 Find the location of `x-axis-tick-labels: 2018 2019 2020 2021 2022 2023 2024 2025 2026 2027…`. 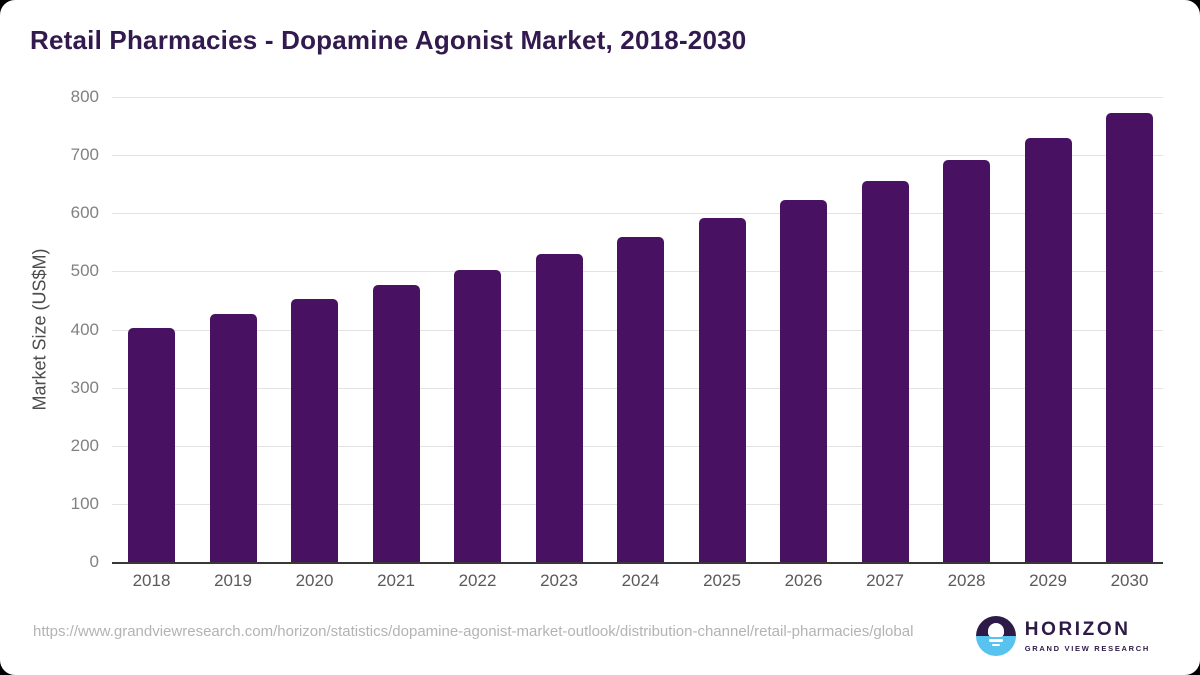

x-axis-tick-labels: 2018 2019 2020 2021 2022 2023 2024 2025 2026 2027… is located at coordinates (637, 581).